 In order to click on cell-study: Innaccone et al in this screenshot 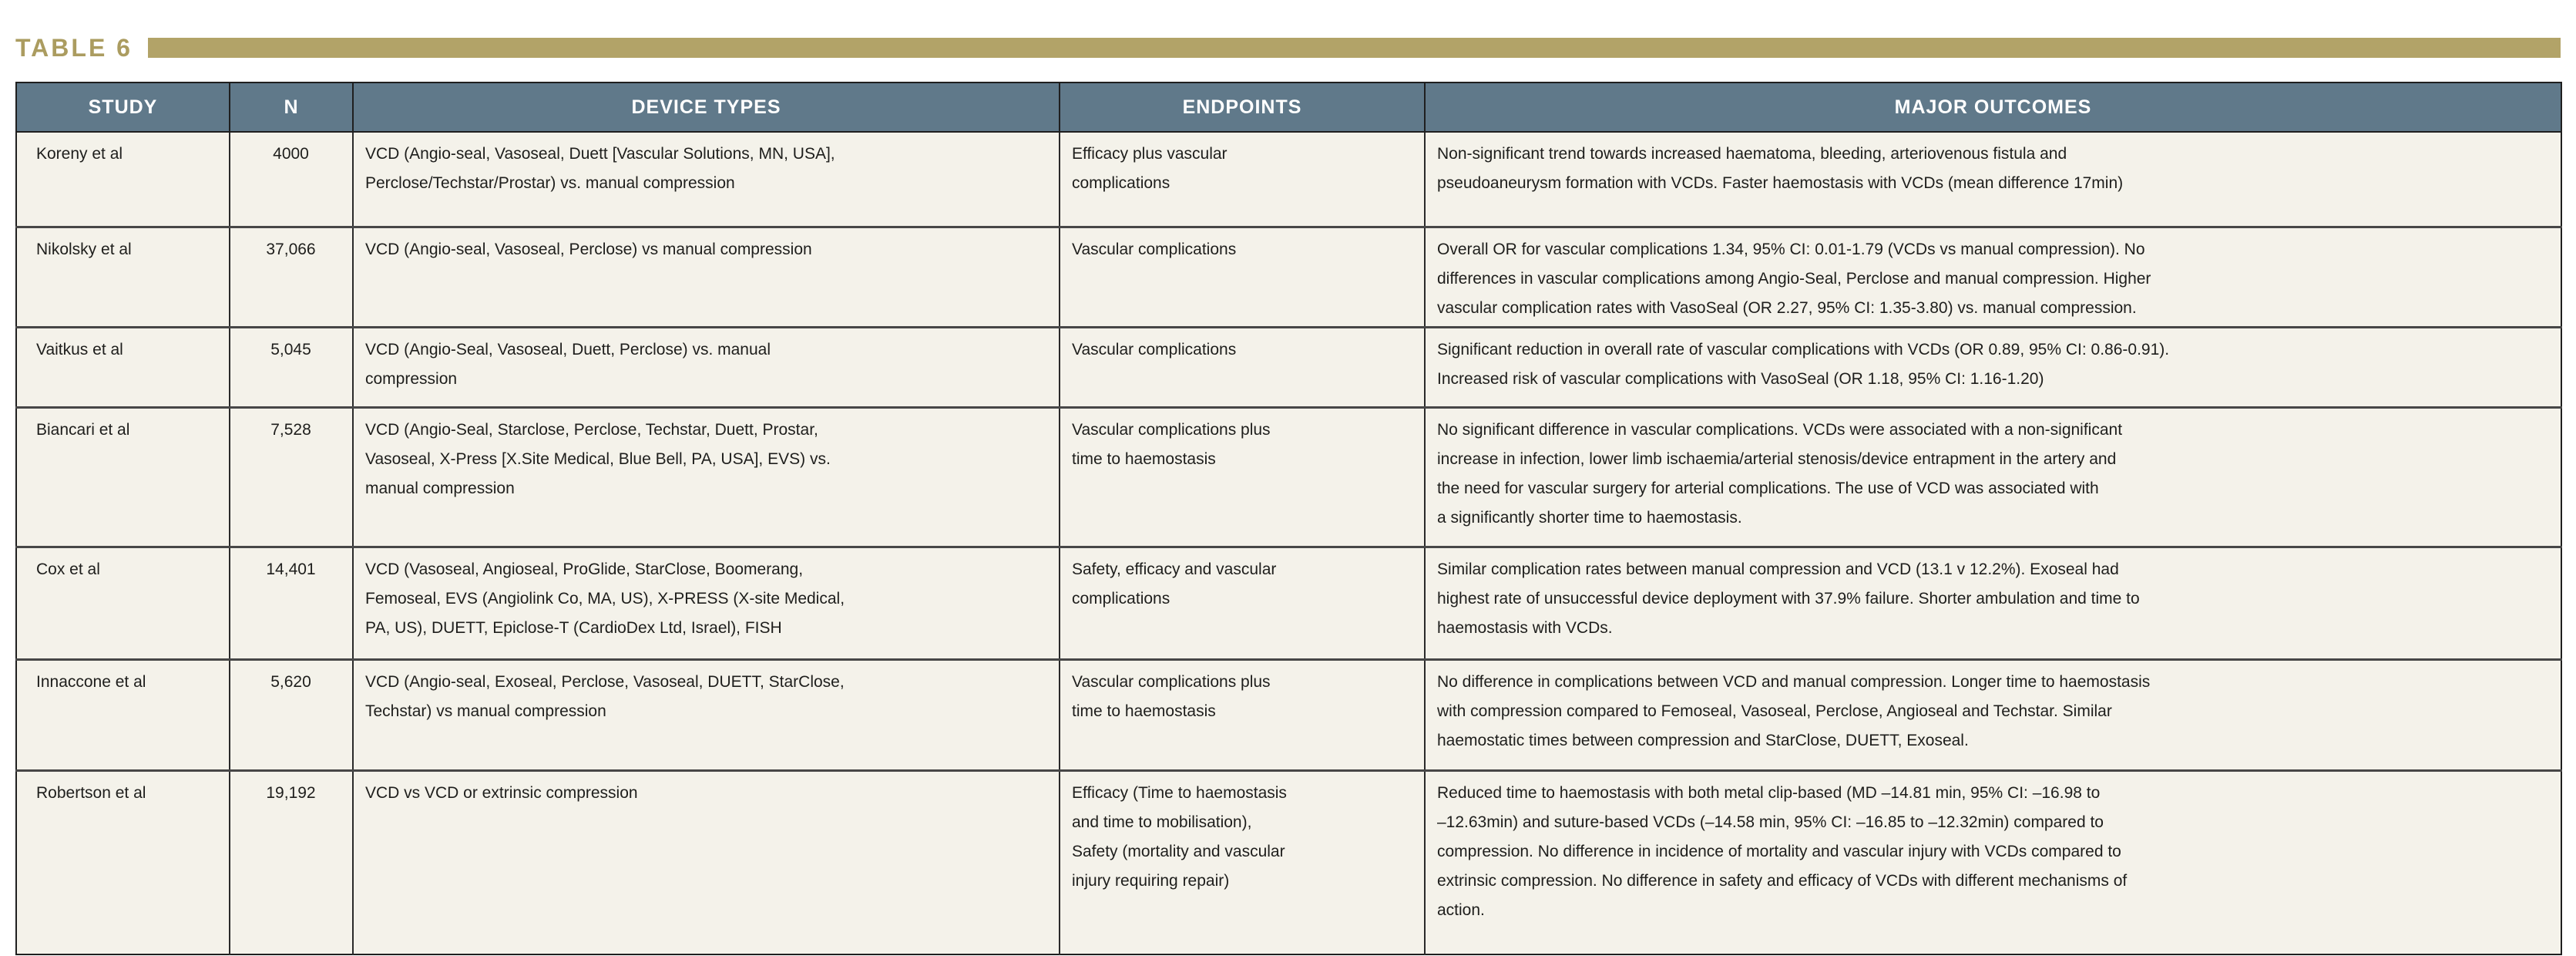, I will do `click(123, 715)`.